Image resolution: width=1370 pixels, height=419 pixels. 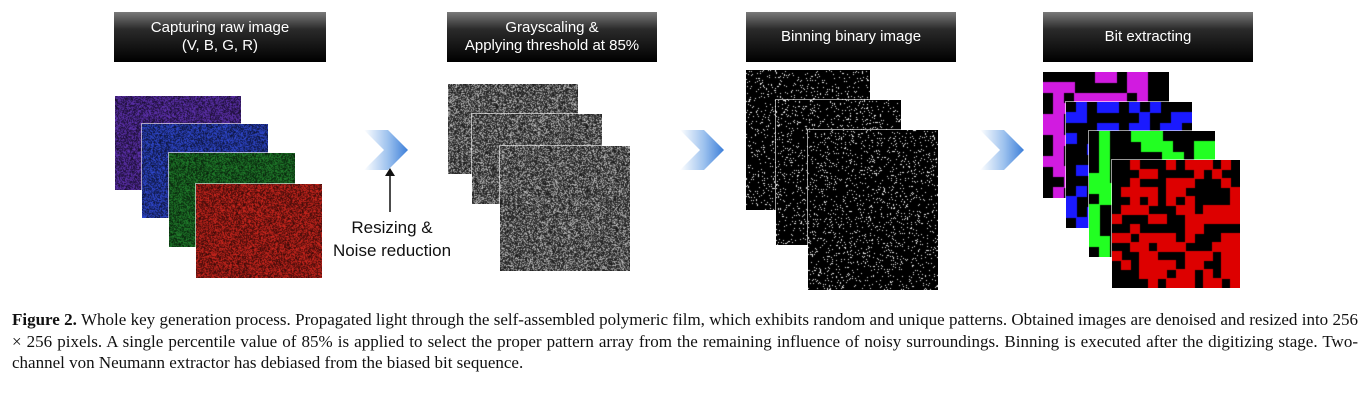 I want to click on stage-label-grayscaling: Grayscaling & Applying threshold at 85%, so click(x=552, y=37).